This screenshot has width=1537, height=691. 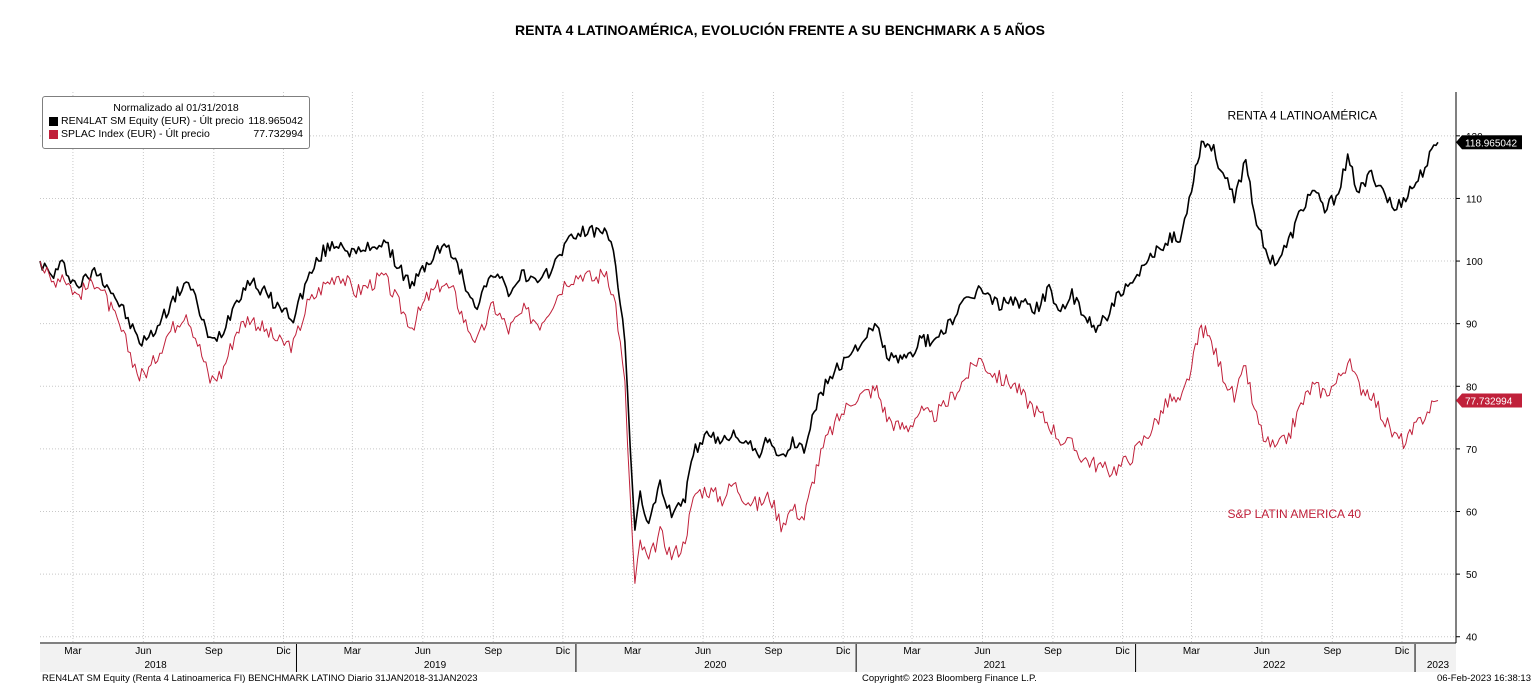 What do you see at coordinates (715, 665) in the screenshot?
I see `x-year-label: 2020` at bounding box center [715, 665].